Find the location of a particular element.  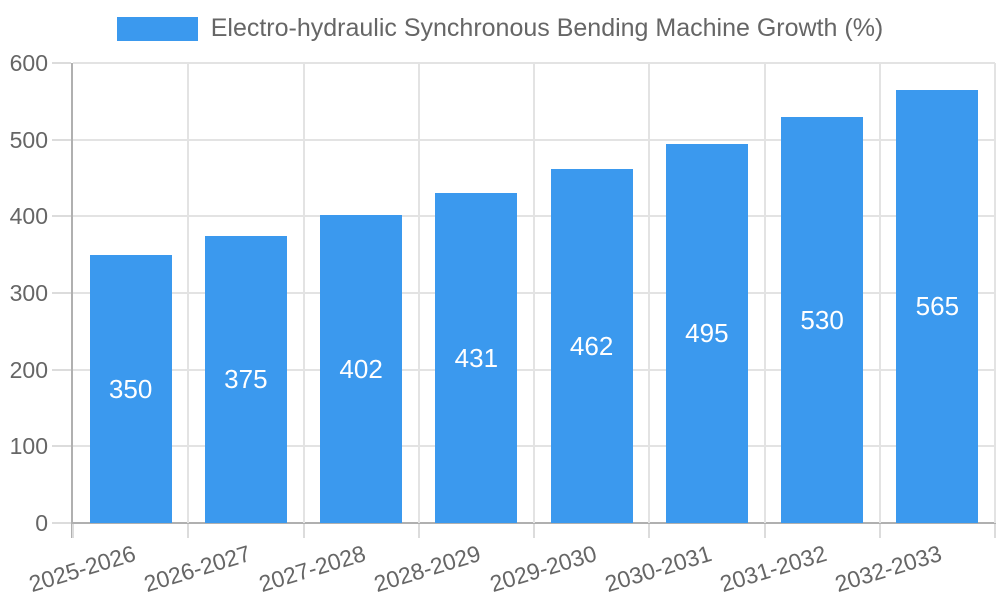

bar-value-label: 530 is located at coordinates (822, 319).